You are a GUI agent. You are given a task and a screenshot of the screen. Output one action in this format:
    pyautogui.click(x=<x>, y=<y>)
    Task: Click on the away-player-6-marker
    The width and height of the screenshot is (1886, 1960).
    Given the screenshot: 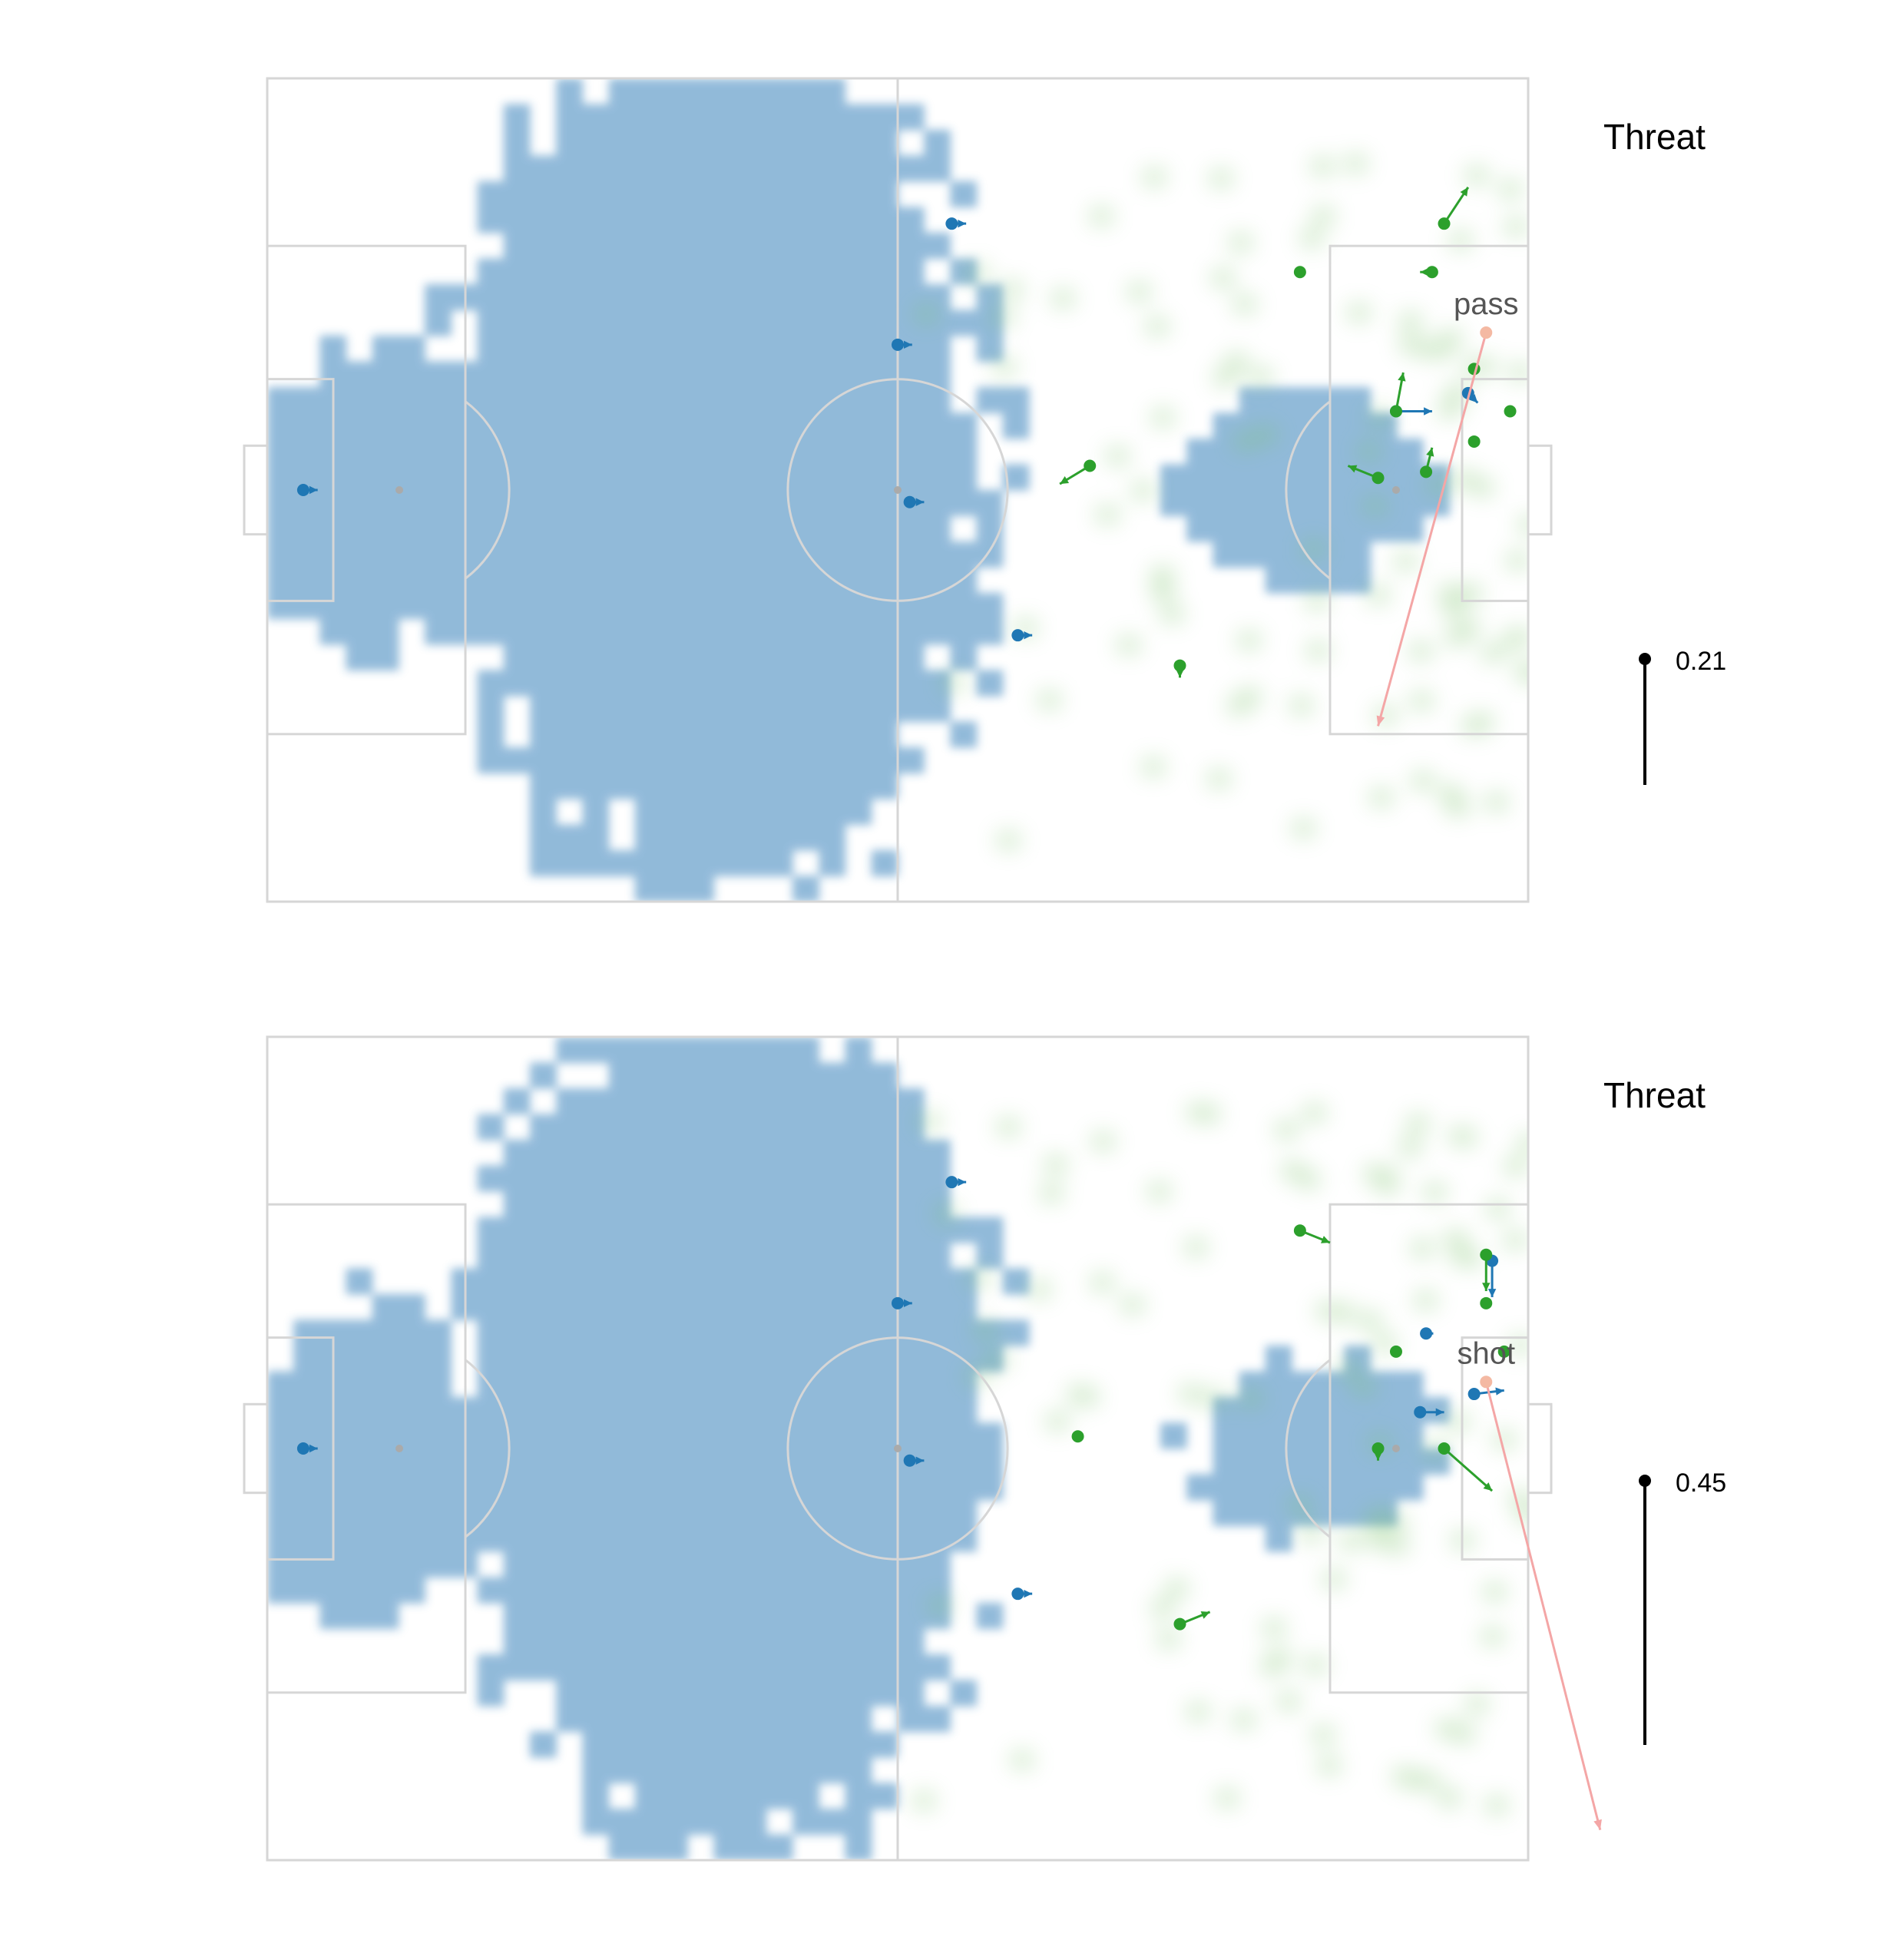 What is the action you would take?
    pyautogui.click(x=1486, y=1303)
    